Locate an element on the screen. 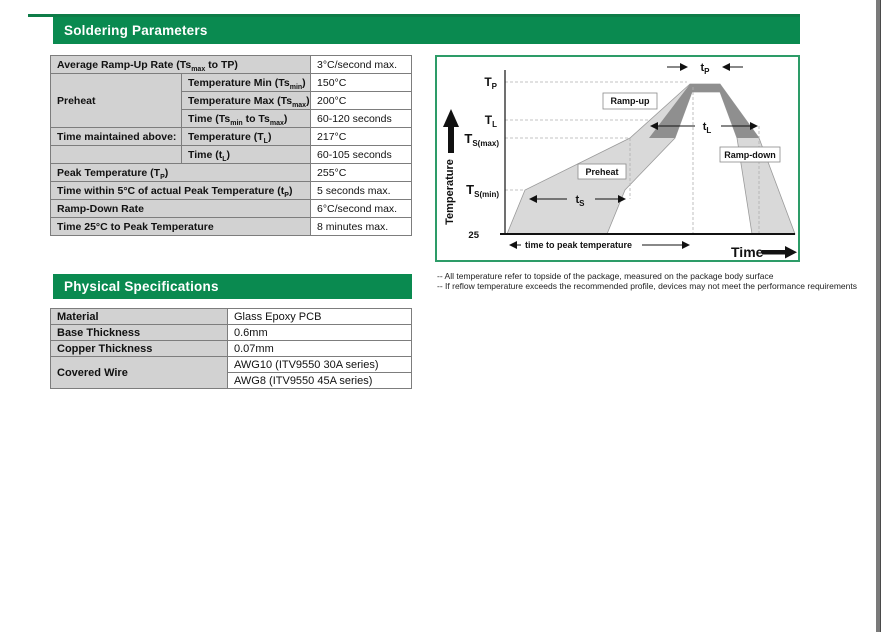 The width and height of the screenshot is (884, 632). label-cell: Temperature (TL) is located at coordinates (246, 136).